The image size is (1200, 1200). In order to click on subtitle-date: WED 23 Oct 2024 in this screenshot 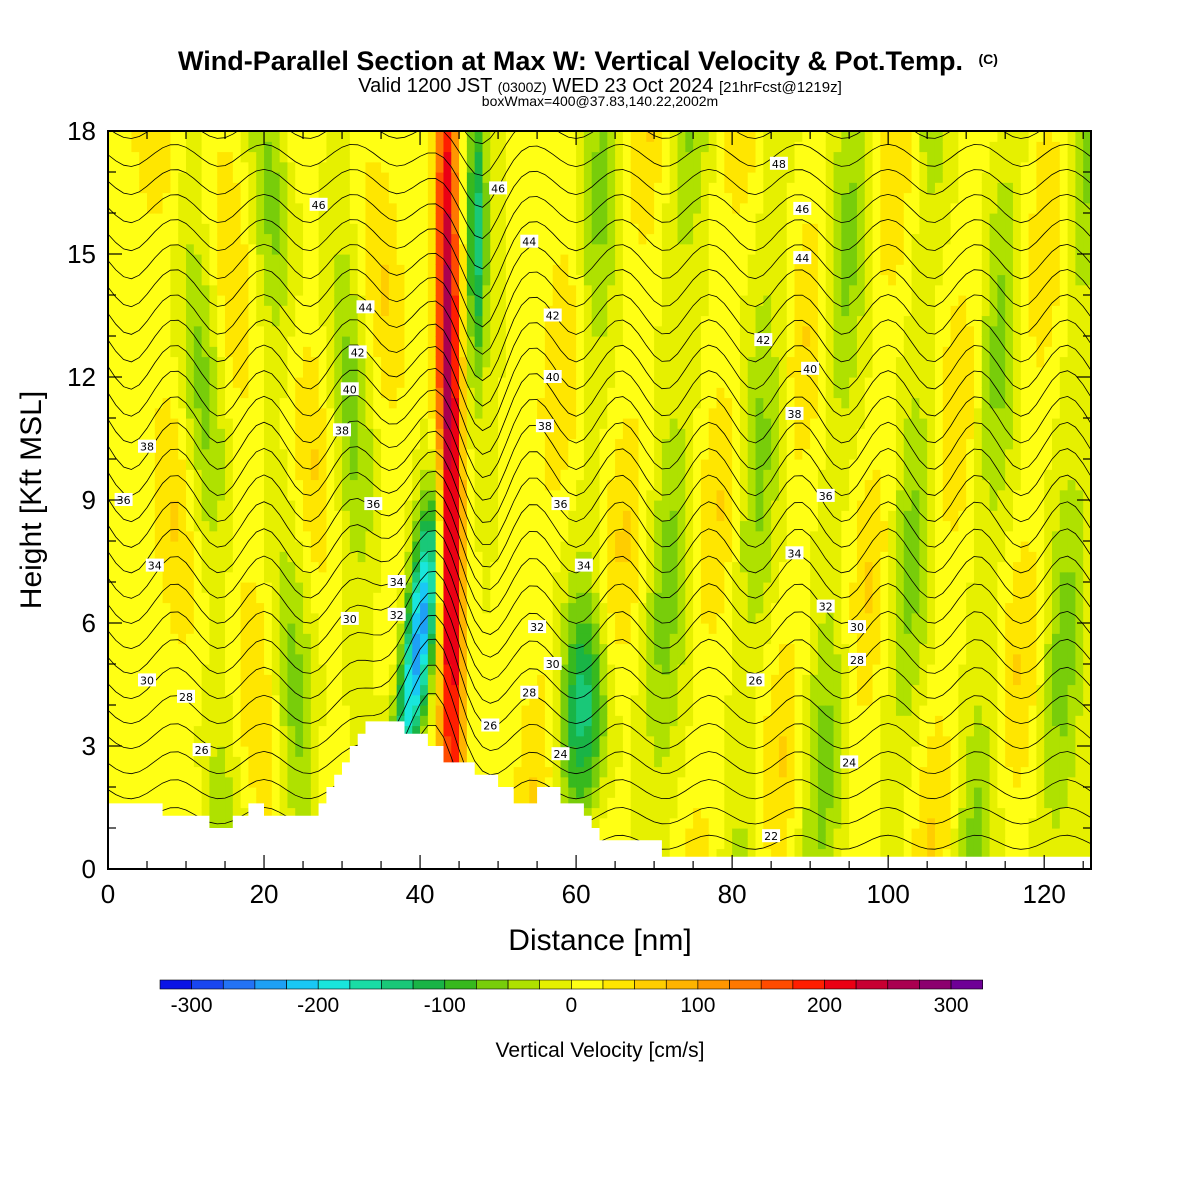, I will do `click(632, 86)`.